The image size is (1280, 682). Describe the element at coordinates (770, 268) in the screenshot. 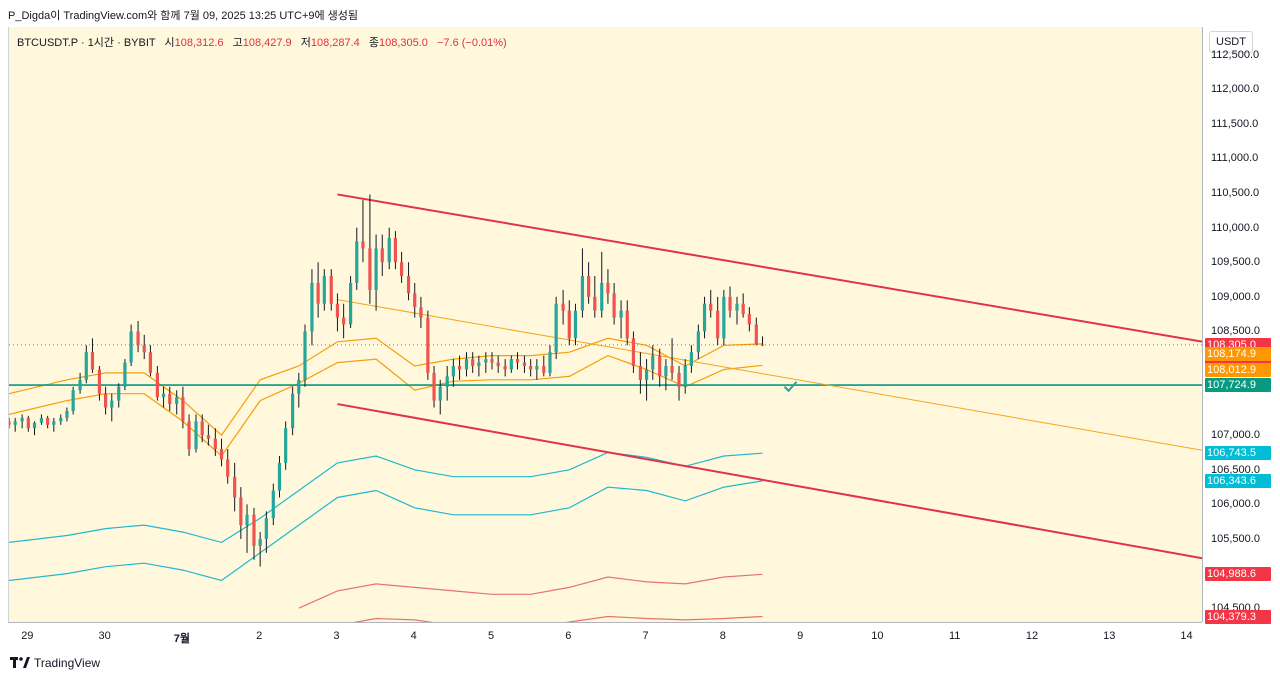

I see `channel-top-line` at that location.